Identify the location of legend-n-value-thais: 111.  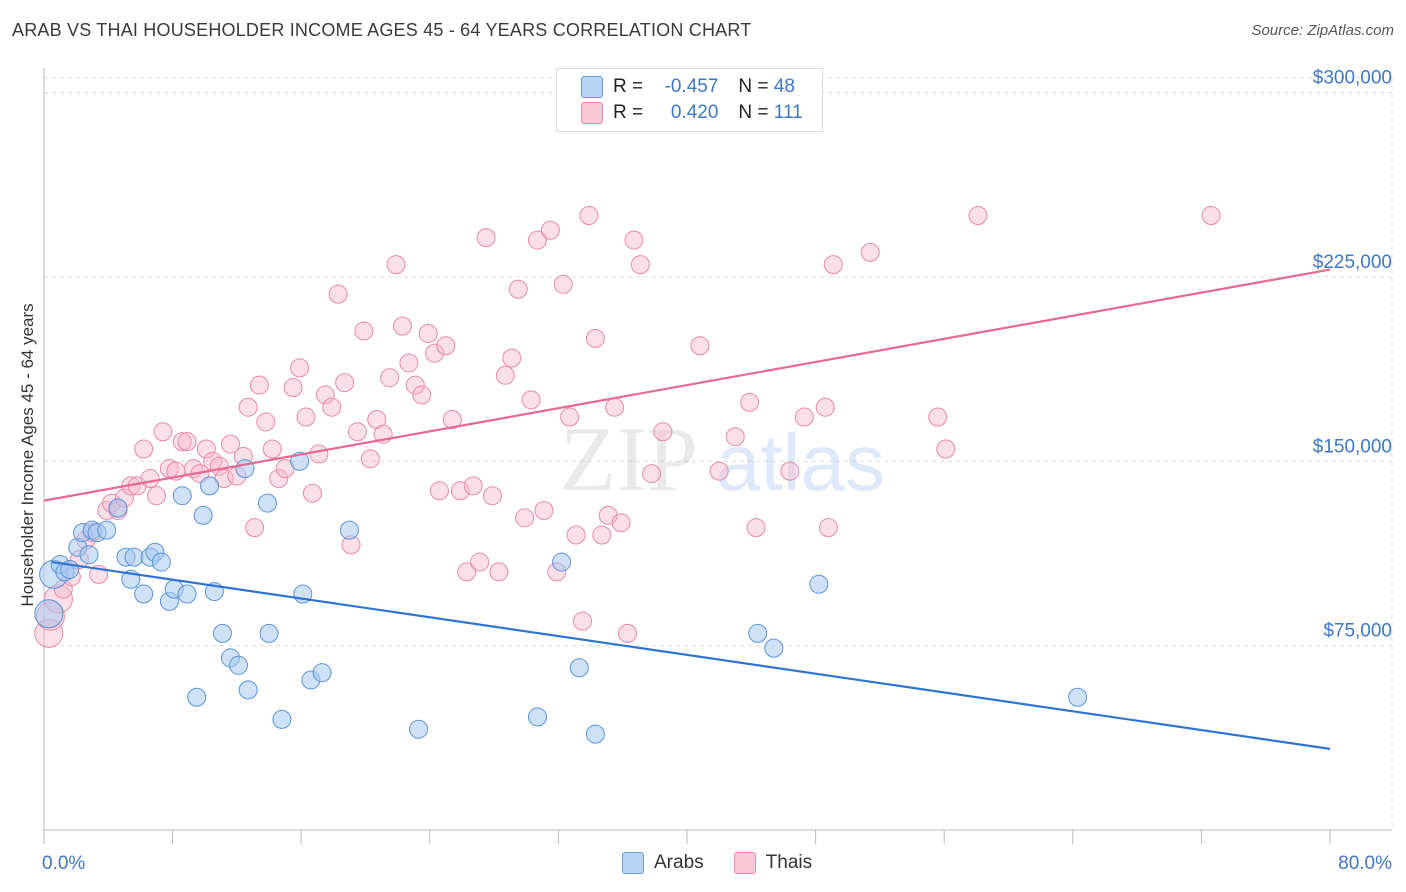
(788, 112).